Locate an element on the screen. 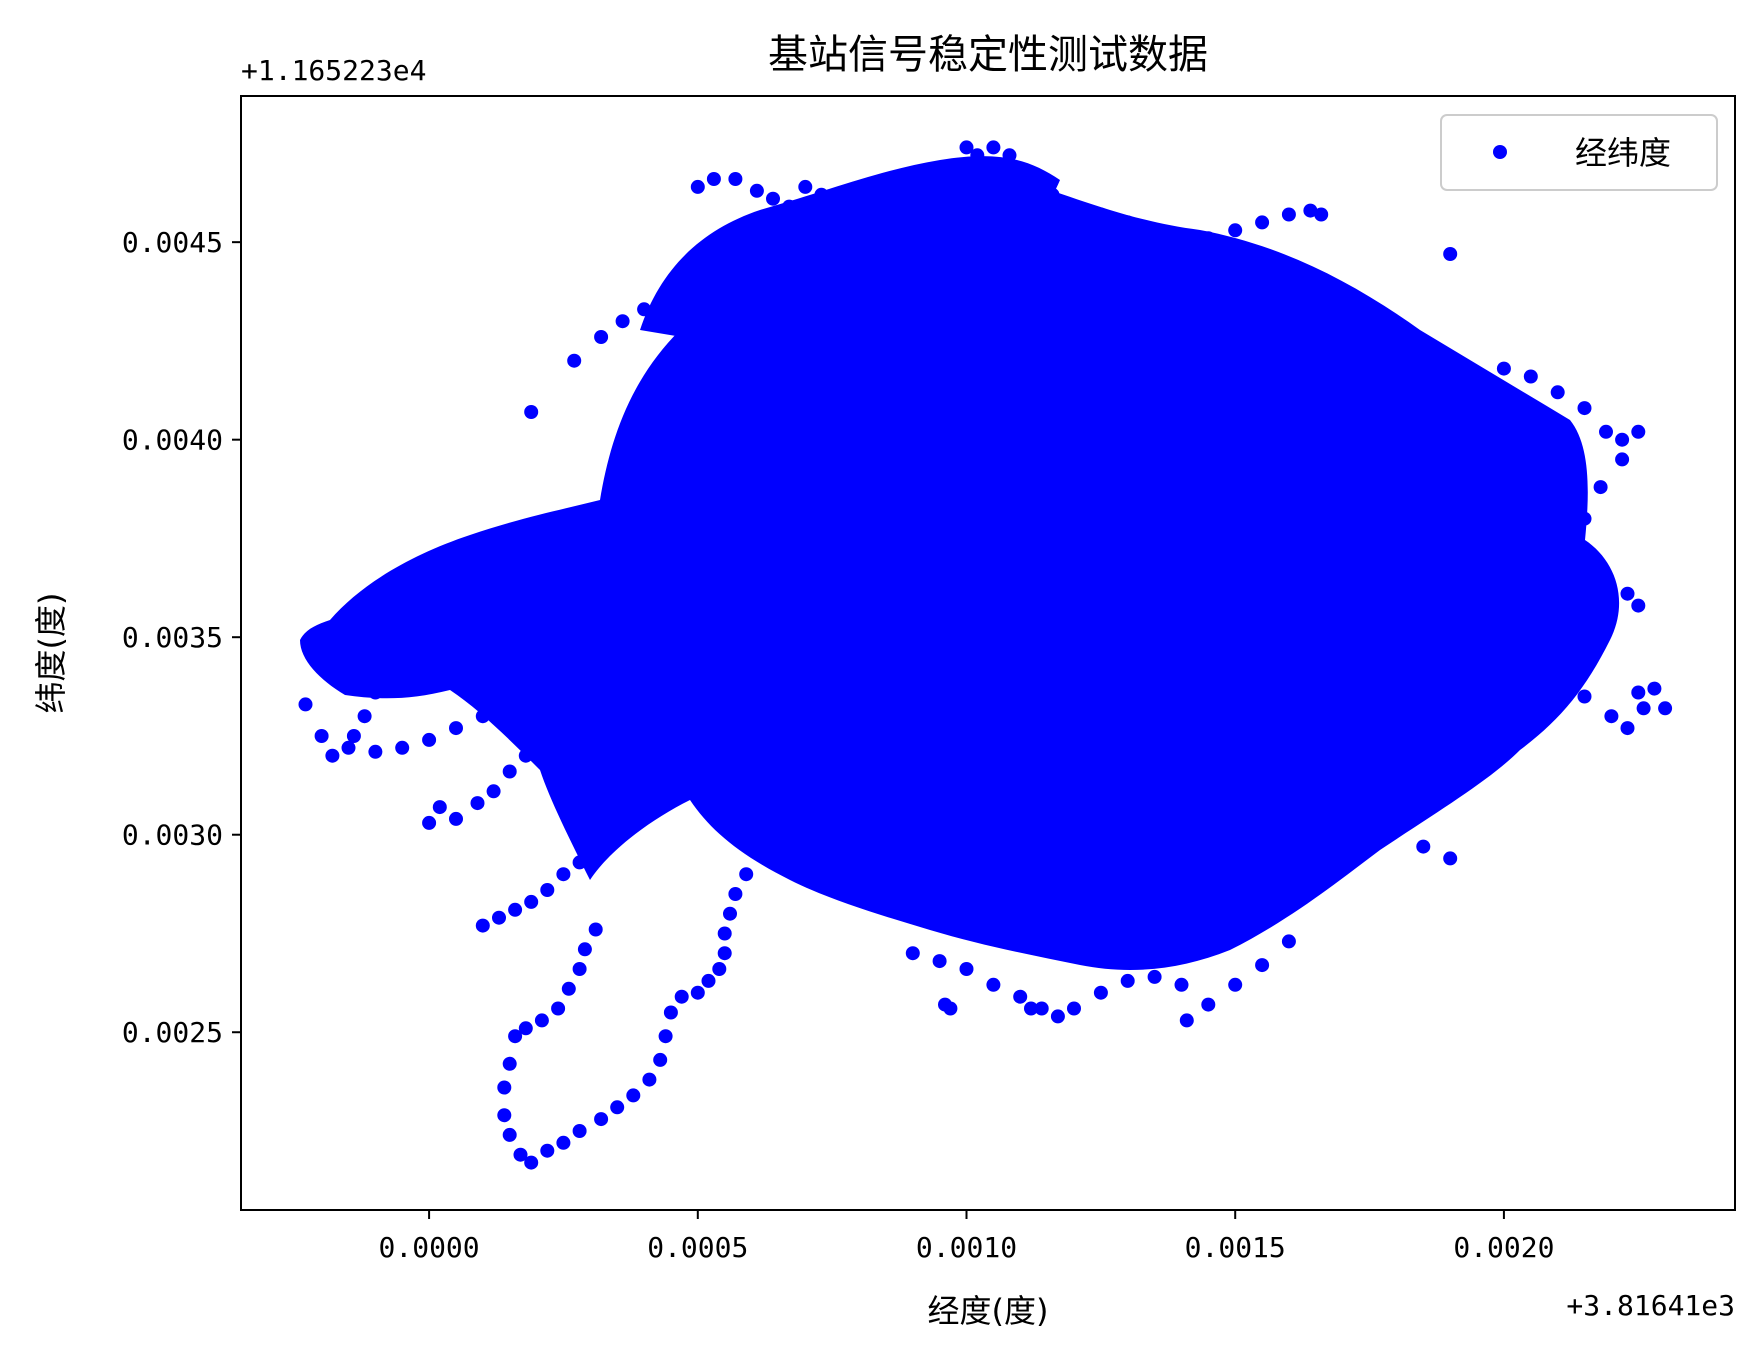 This screenshot has width=1758, height=1354. x-axis: 0.0000 0.0005 0.0010 0.0015 0.0020 is located at coordinates (966, 1237).